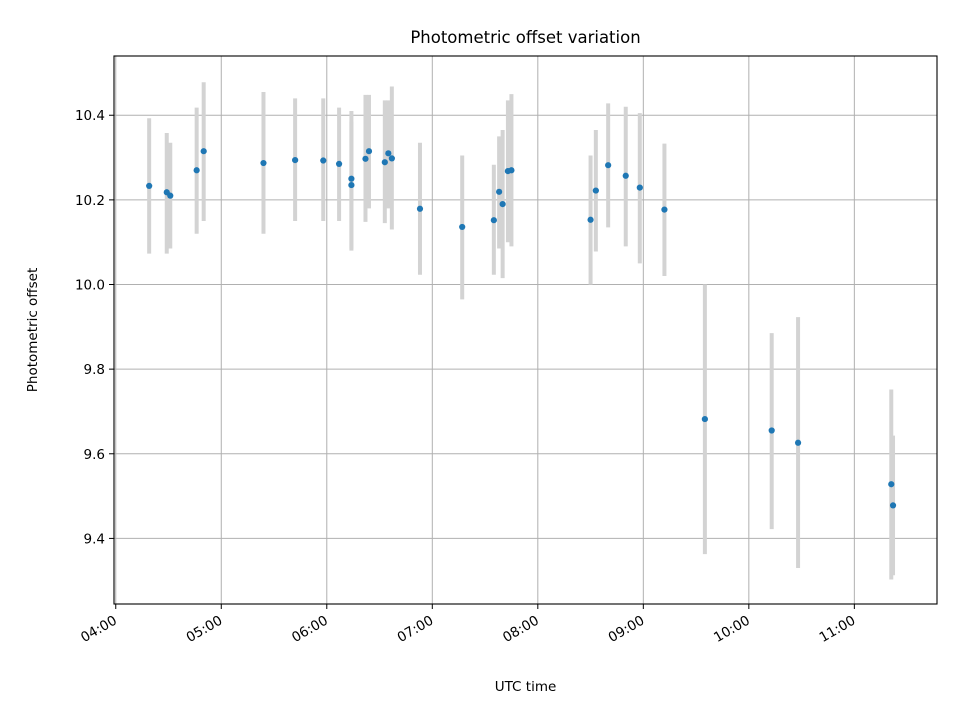 This screenshot has height=720, width=960. What do you see at coordinates (310, 629) in the screenshot?
I see `x-tick-label: 06:00` at bounding box center [310, 629].